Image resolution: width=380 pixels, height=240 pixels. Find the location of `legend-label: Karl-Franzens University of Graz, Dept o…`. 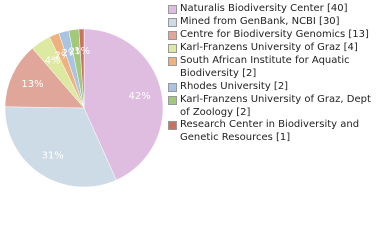

legend-label: Karl-Franzens University of Graz, Dept o… is located at coordinates (275, 105).